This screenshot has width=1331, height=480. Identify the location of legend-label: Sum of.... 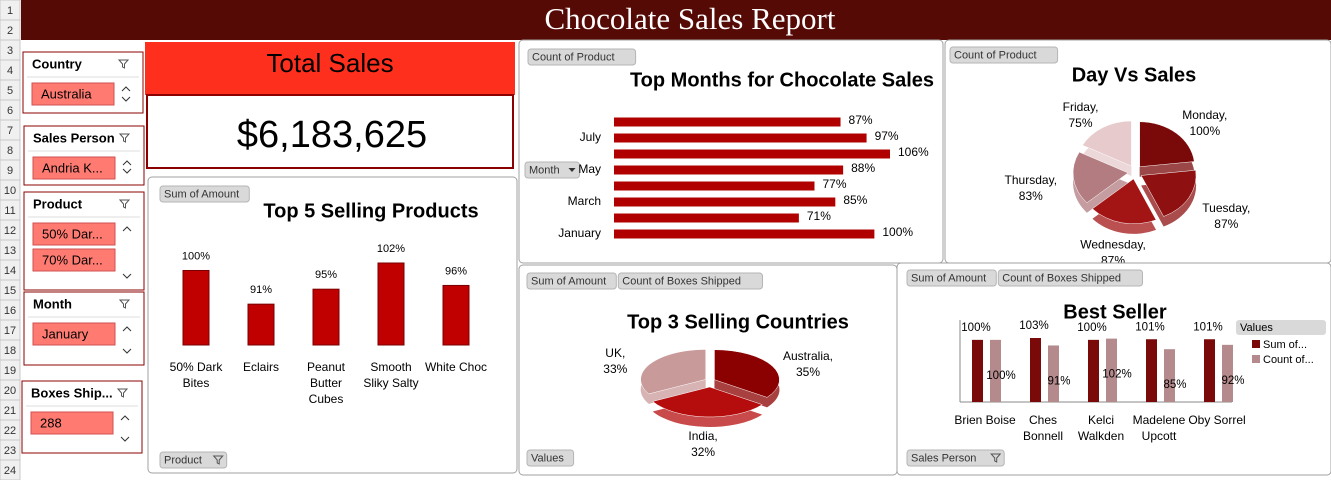
(1285, 345).